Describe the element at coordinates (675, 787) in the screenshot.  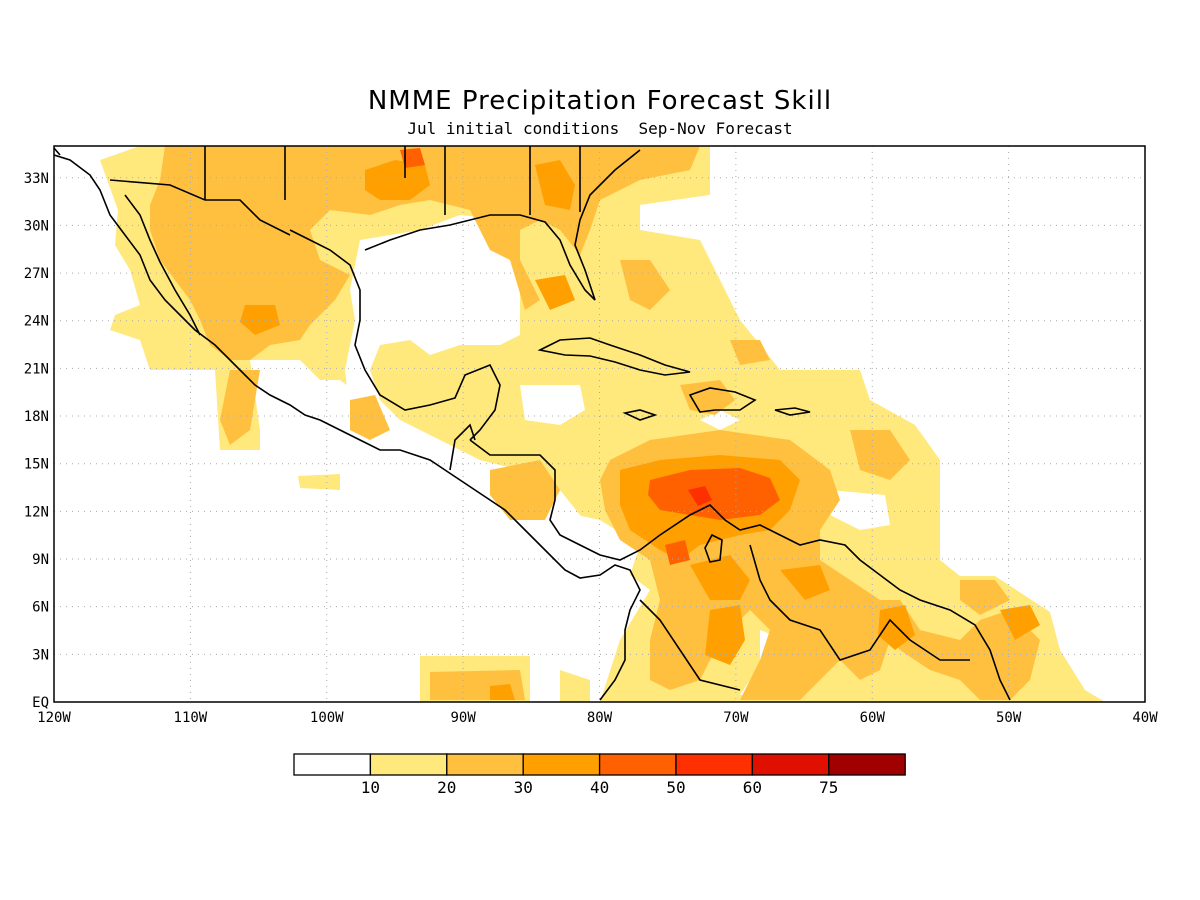
I see `colorbar-label: 50` at that location.